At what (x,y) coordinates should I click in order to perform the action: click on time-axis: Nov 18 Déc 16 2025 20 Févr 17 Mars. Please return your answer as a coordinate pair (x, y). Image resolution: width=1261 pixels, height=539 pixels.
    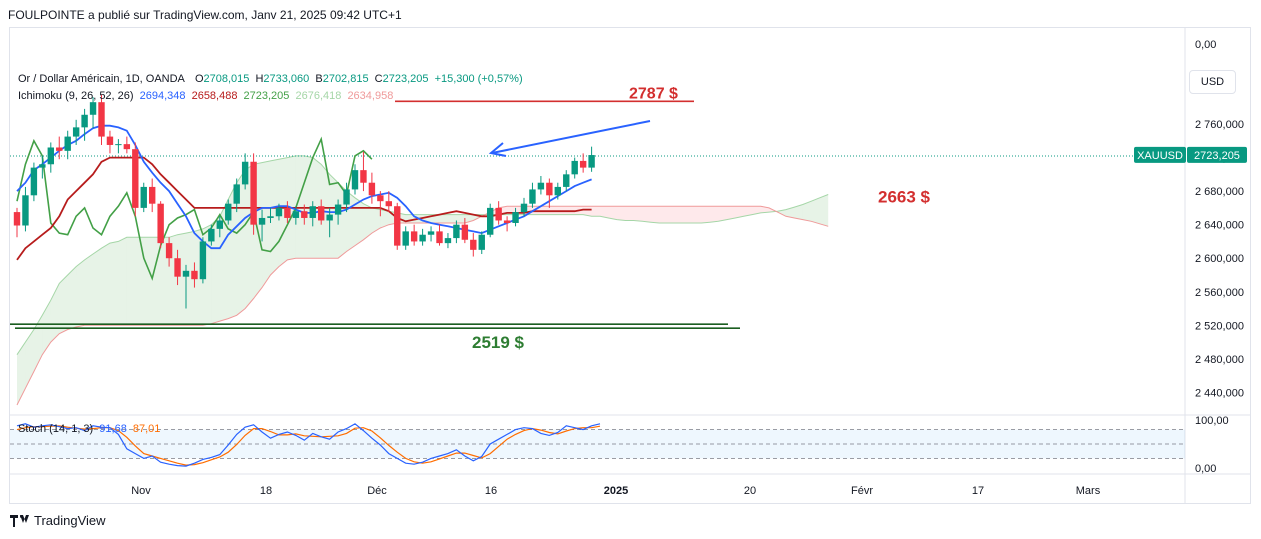
    Looking at the image, I should click on (615, 491).